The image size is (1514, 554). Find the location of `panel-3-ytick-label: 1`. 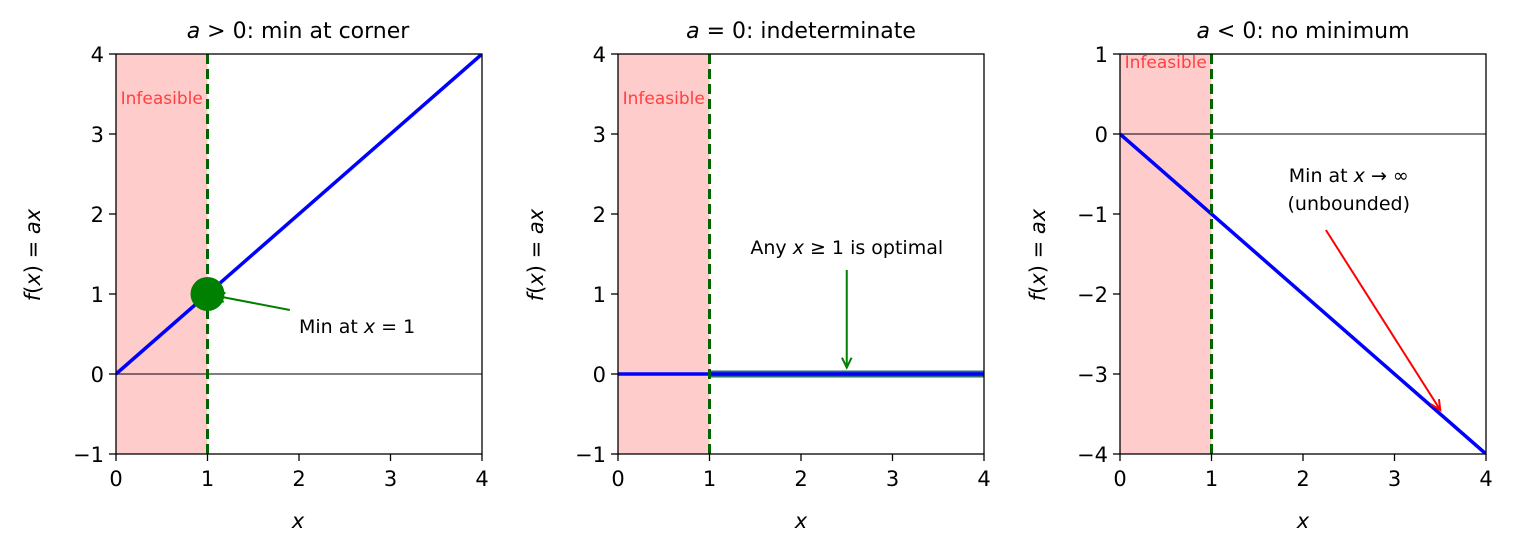

panel-3-ytick-label: 1 is located at coordinates (1101, 55).